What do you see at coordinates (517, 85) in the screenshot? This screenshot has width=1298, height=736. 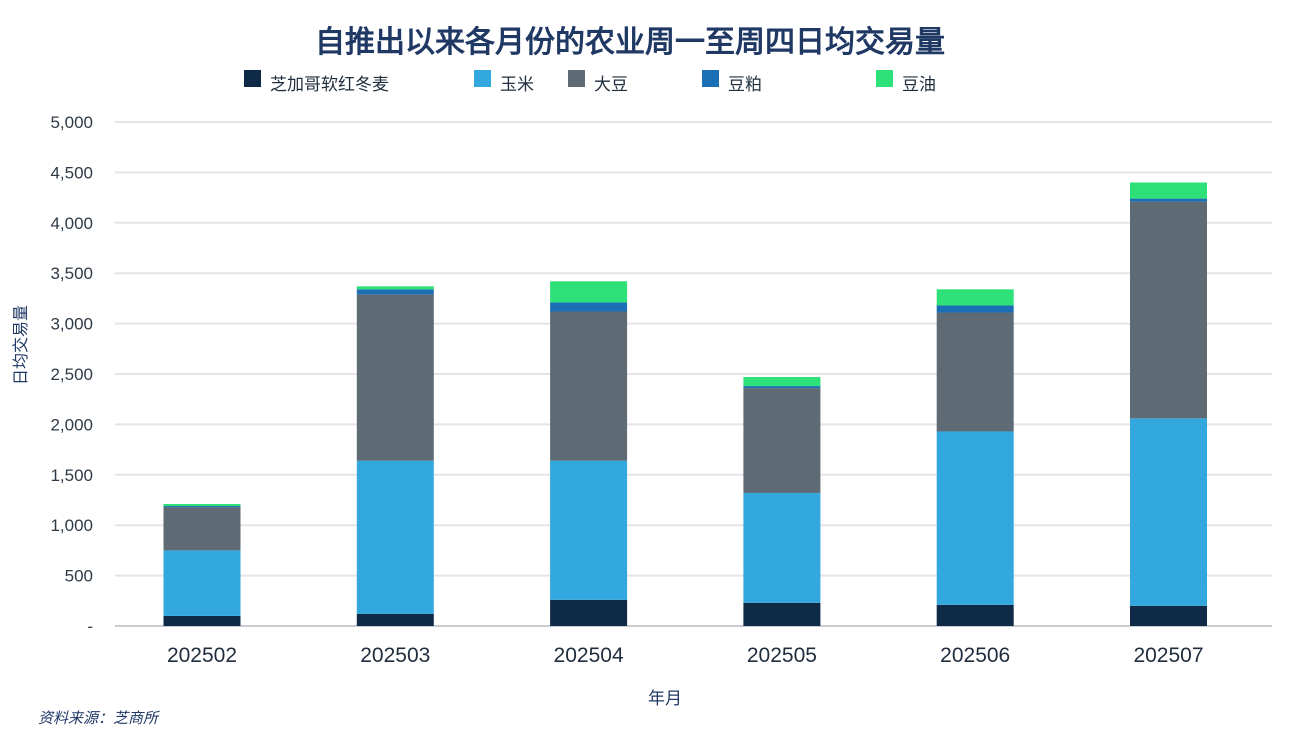 I see `legend-label: 玉米` at bounding box center [517, 85].